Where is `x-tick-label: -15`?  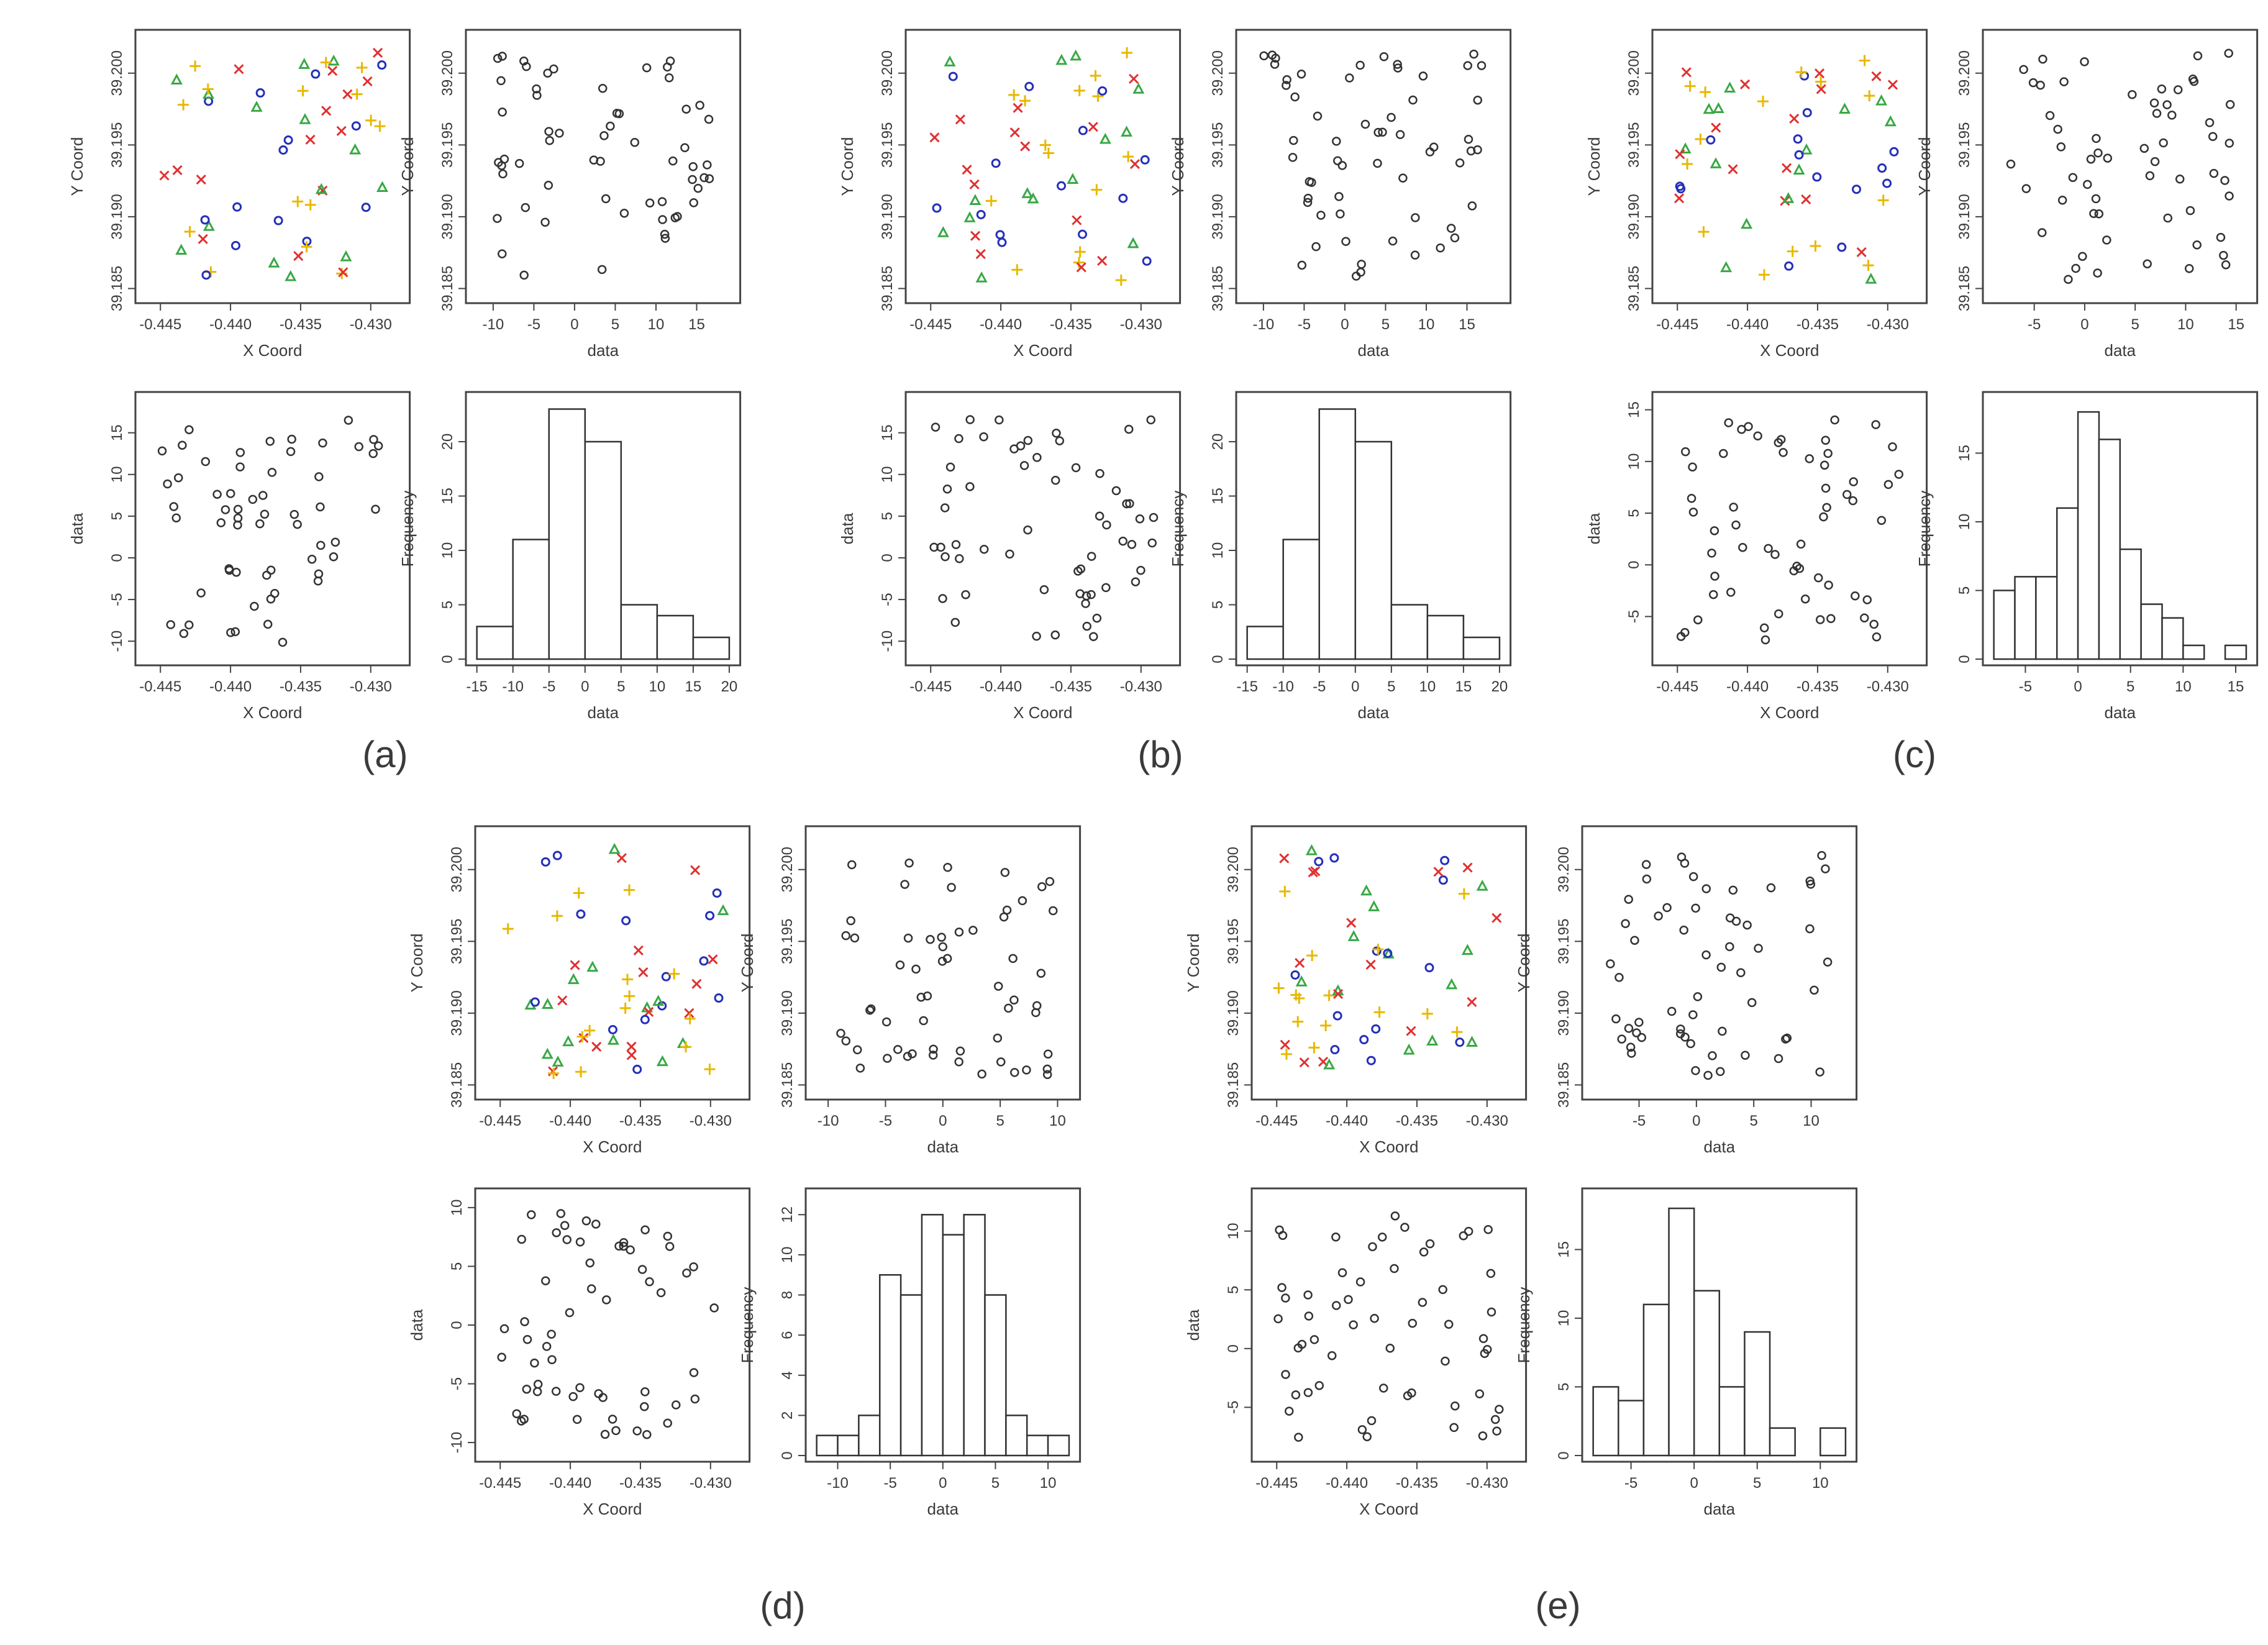 x-tick-label: -15 is located at coordinates (1247, 686).